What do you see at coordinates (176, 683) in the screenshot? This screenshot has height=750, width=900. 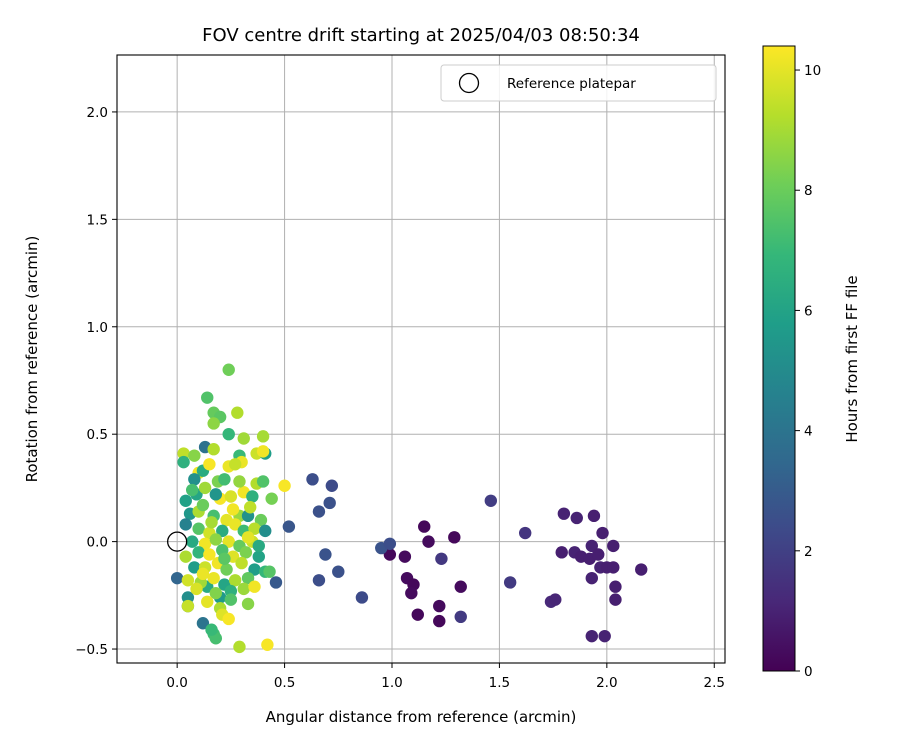 I see `x-tick-label: 0.0` at bounding box center [176, 683].